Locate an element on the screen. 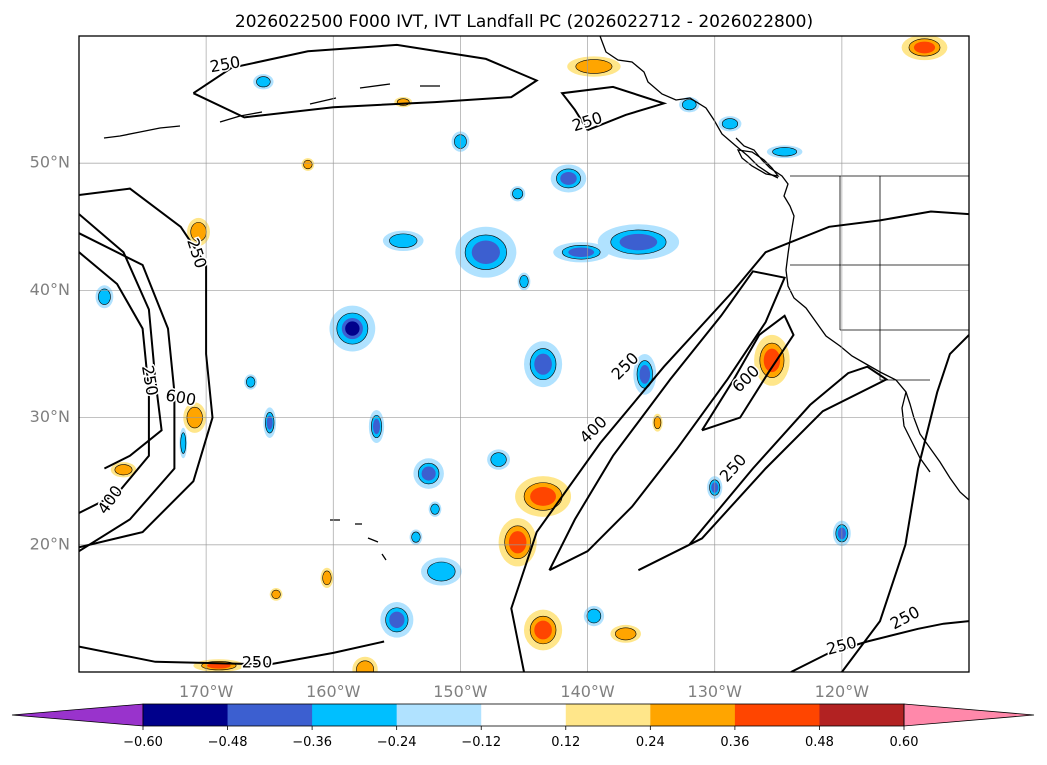 Image resolution: width=1047 pixels, height=765 pixels. lon-label-5: 120°W is located at coordinates (842, 691).